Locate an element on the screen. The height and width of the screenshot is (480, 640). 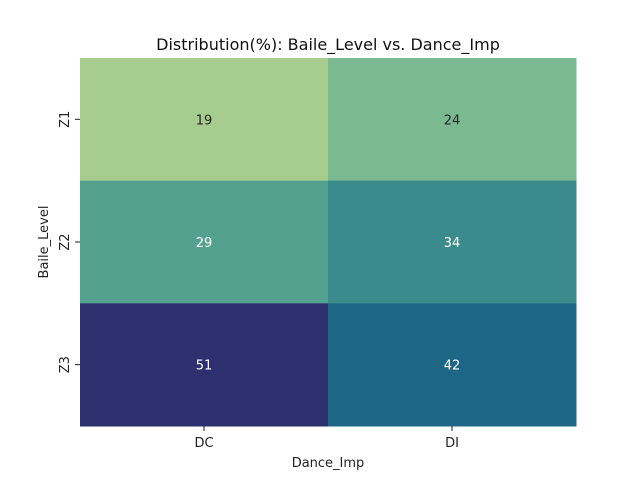
y-axis-title: Baile_Level is located at coordinates (44, 242).